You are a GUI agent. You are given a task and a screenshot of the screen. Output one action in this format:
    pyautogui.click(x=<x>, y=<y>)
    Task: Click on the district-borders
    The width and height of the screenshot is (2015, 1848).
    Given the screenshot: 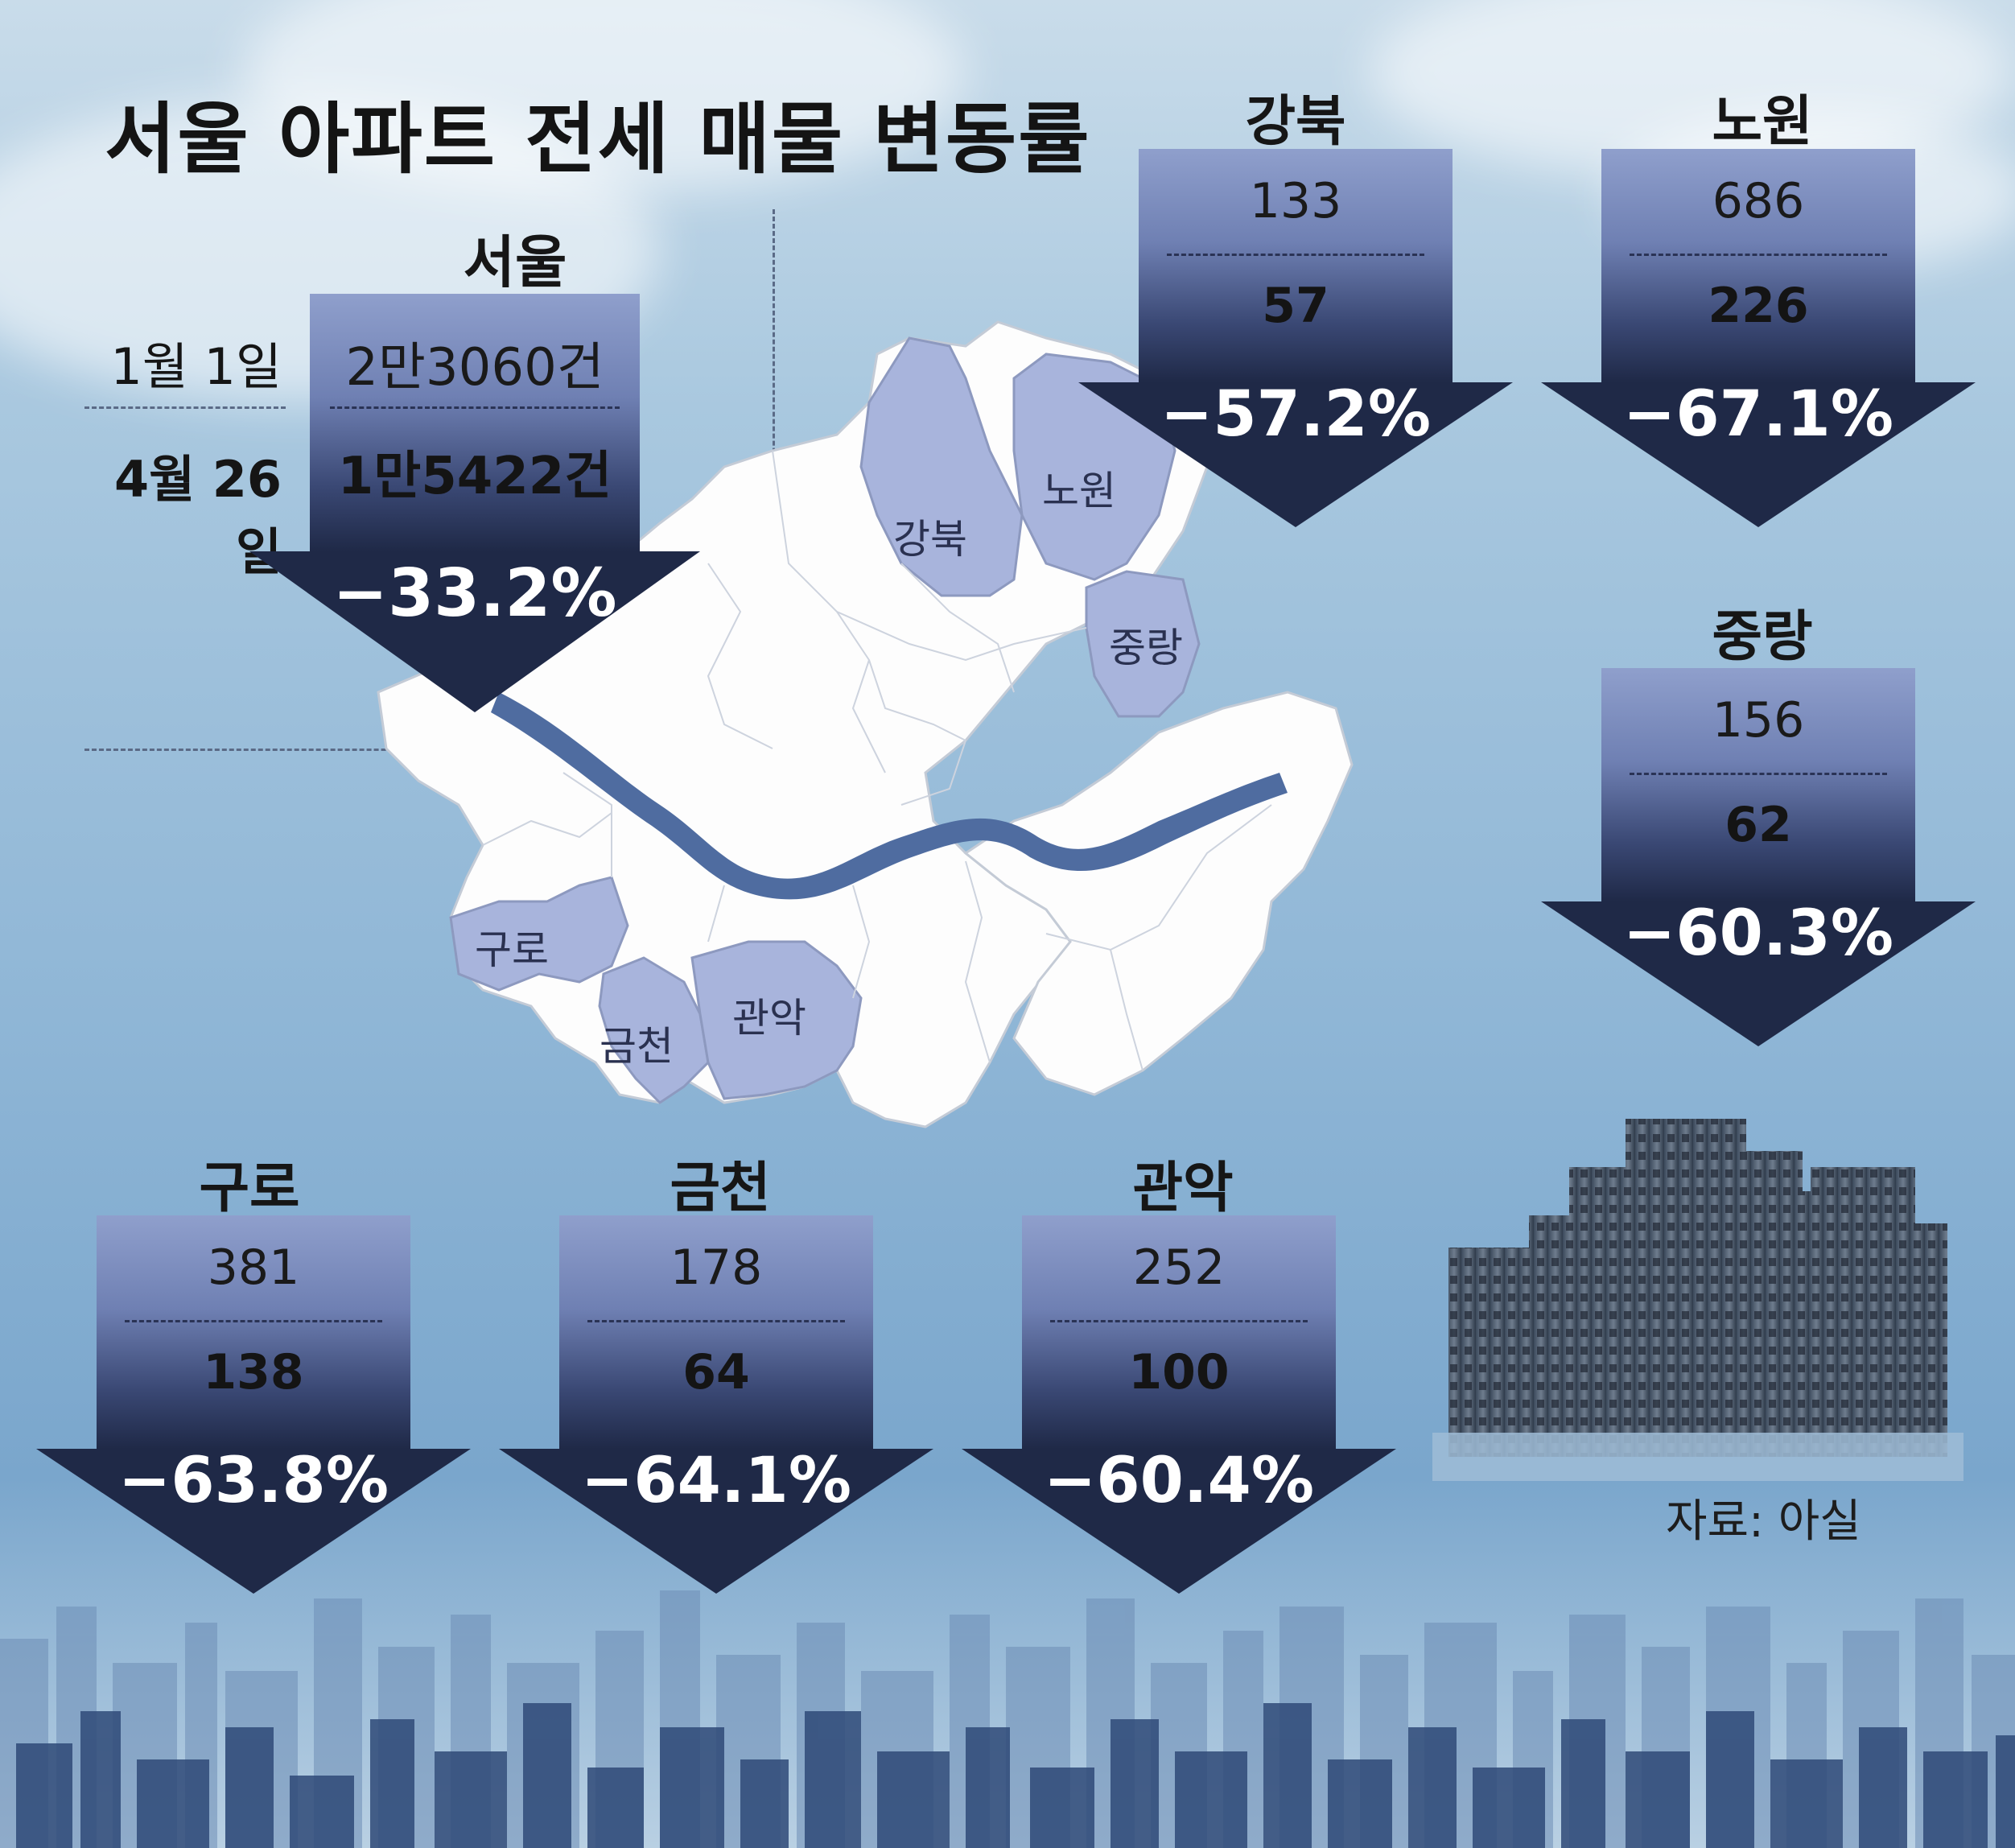 What is the action you would take?
    pyautogui.click(x=877, y=760)
    